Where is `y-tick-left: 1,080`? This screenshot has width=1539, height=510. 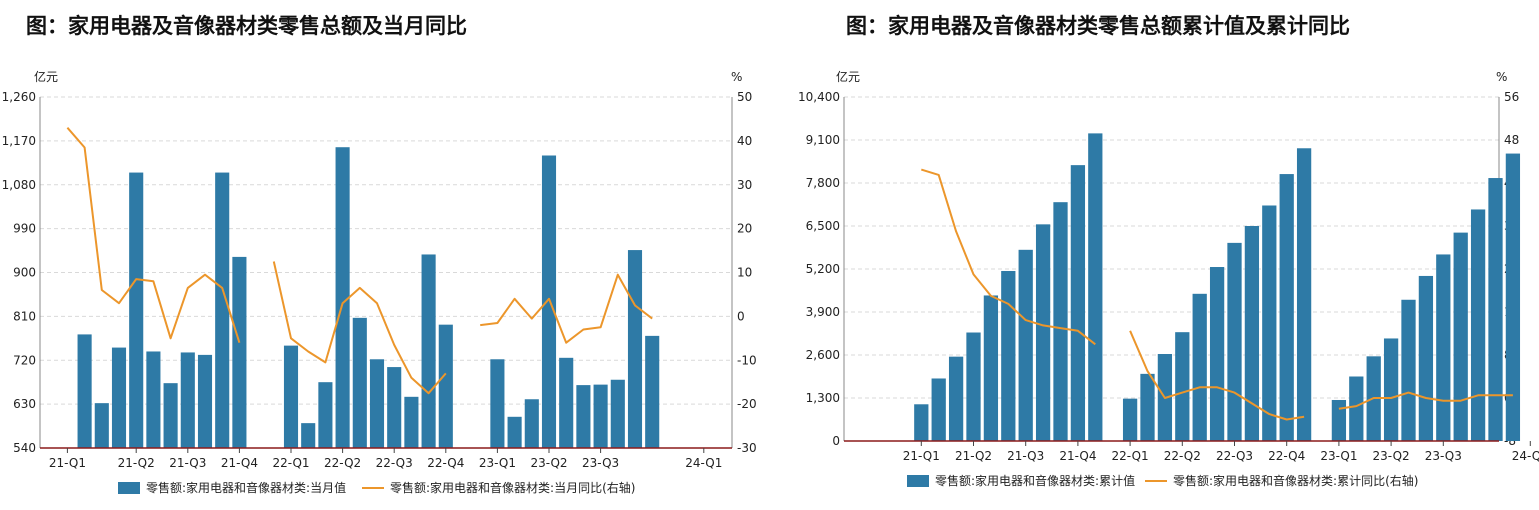
y-tick-left: 1,080 is located at coordinates (19, 185).